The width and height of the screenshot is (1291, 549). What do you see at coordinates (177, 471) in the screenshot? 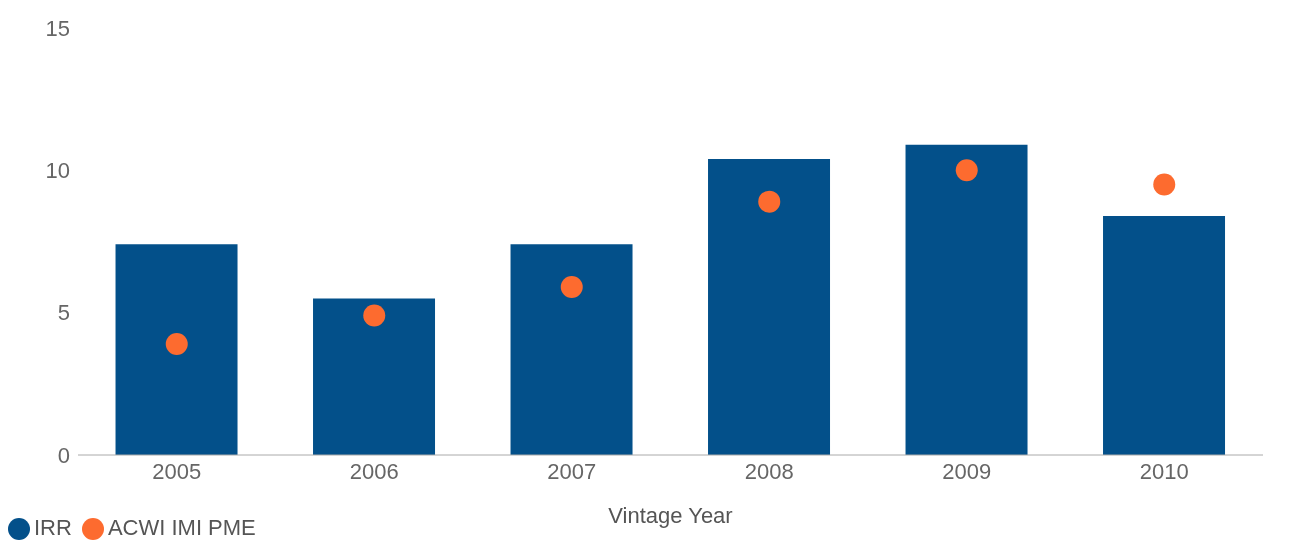
I see `x-tick-label: 2005` at bounding box center [177, 471].